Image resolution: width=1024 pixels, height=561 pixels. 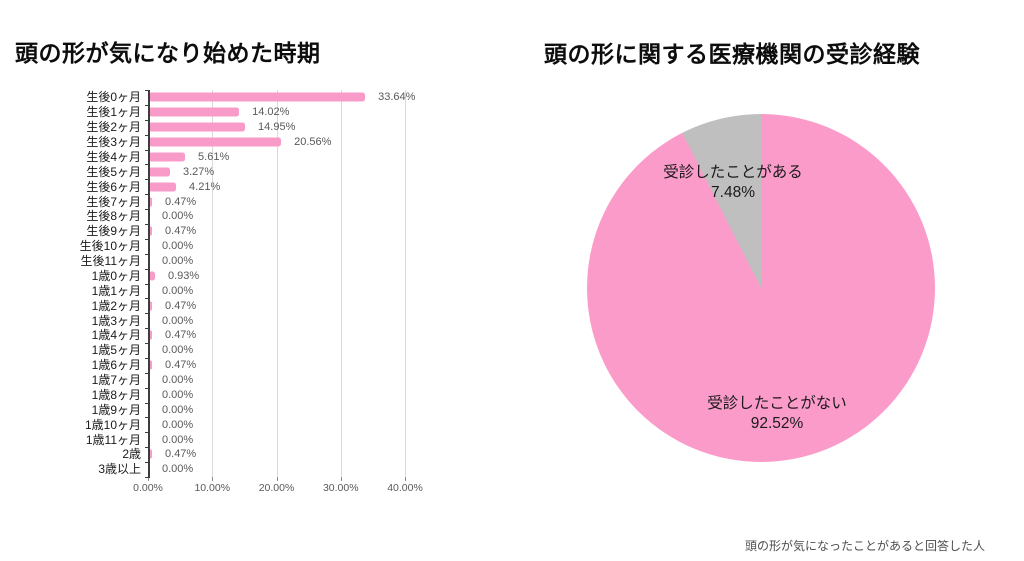 What do you see at coordinates (777, 413) in the screenshot?
I see `pie-slice-label-not-visited: 受診したことがない 92.52%` at bounding box center [777, 413].